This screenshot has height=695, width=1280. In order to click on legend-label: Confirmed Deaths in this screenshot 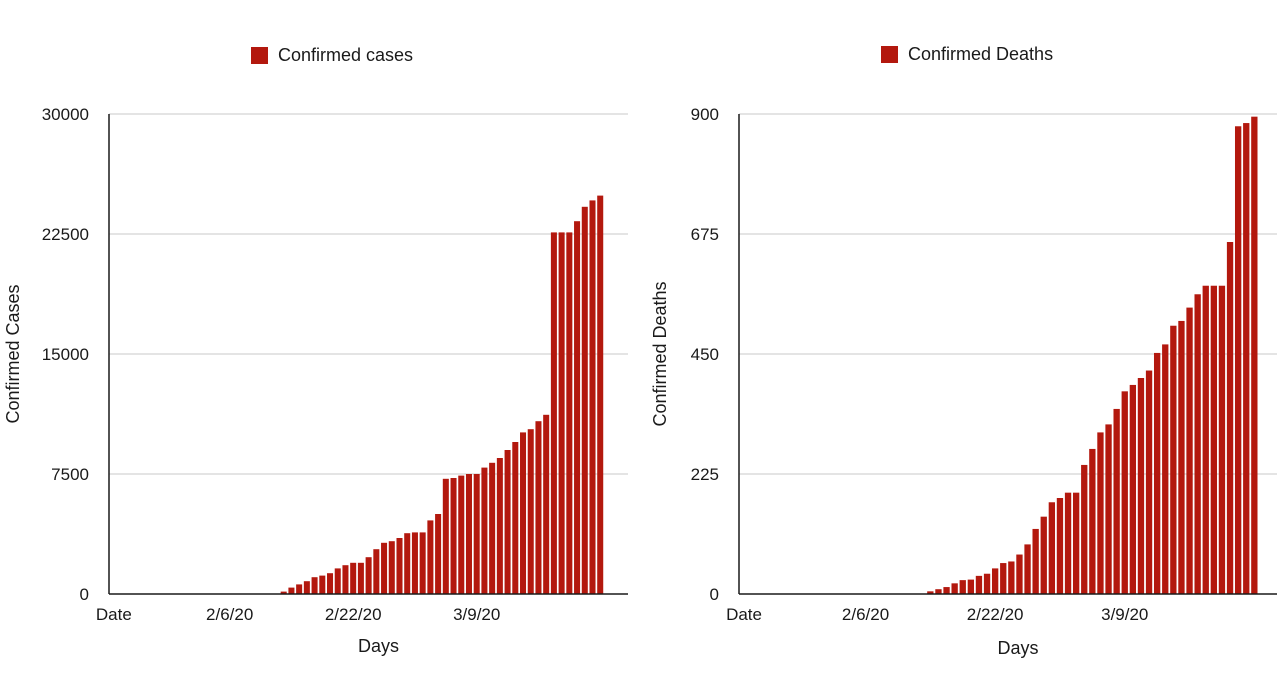, I will do `click(981, 54)`.